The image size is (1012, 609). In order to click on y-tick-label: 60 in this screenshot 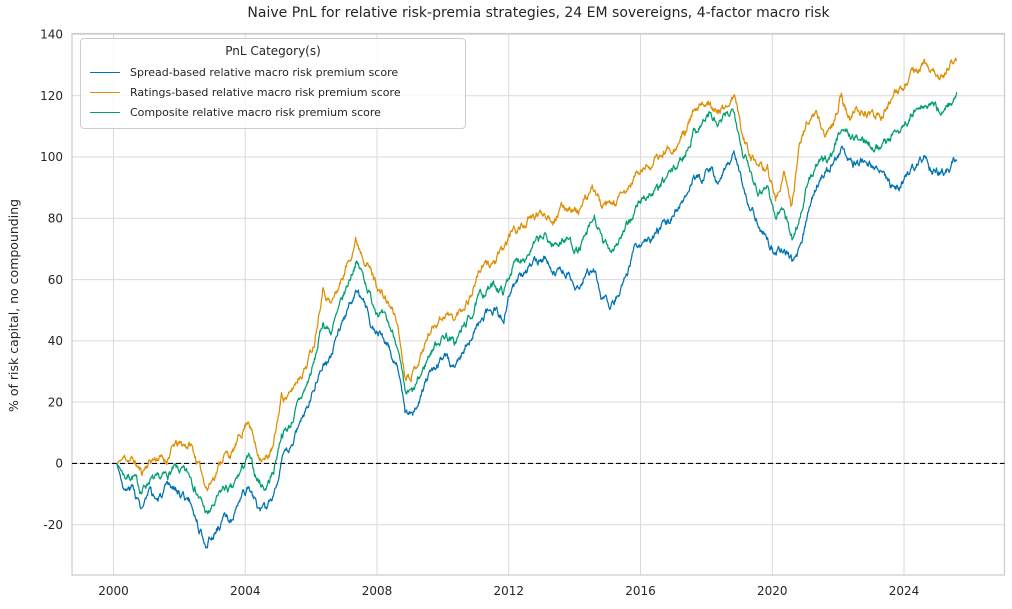, I will do `click(55, 280)`.